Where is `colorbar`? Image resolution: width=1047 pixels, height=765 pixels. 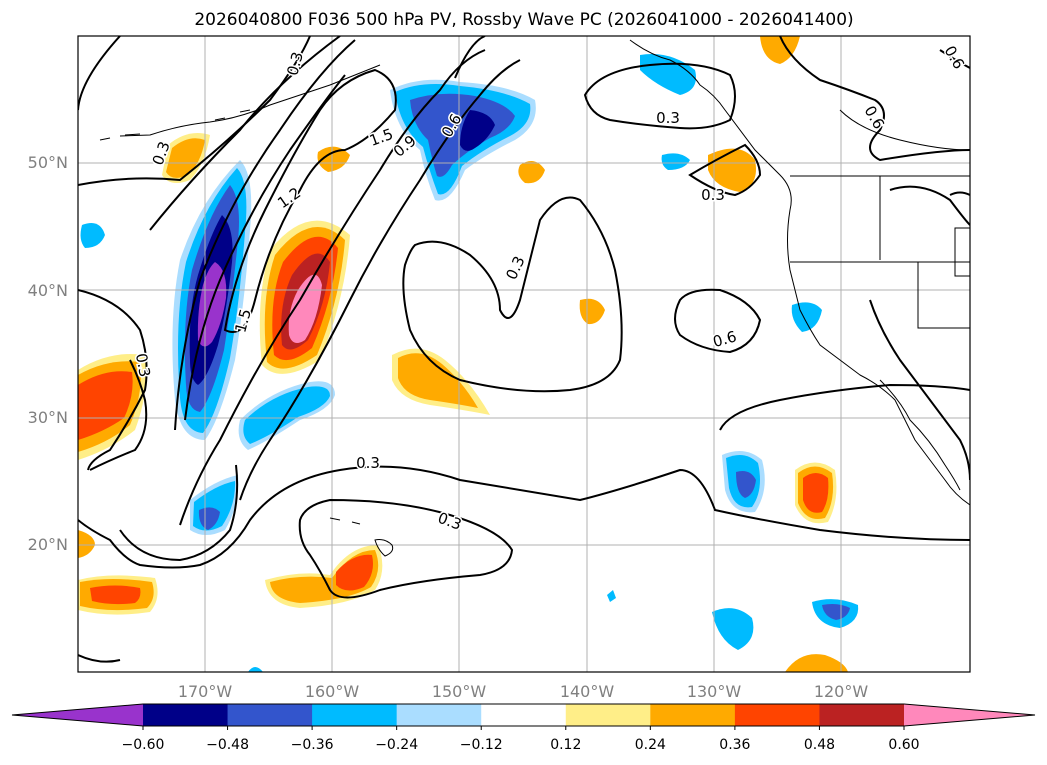
colorbar is located at coordinates (523, 715).